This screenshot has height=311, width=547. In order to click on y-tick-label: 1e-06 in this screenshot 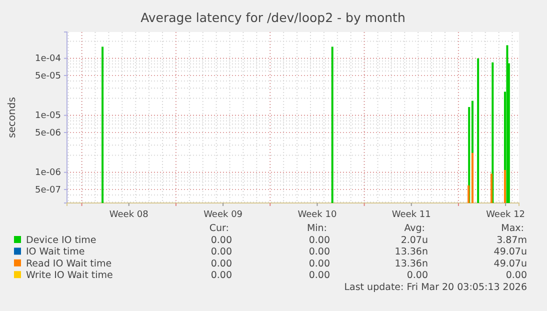, I will do `click(48, 173)`.